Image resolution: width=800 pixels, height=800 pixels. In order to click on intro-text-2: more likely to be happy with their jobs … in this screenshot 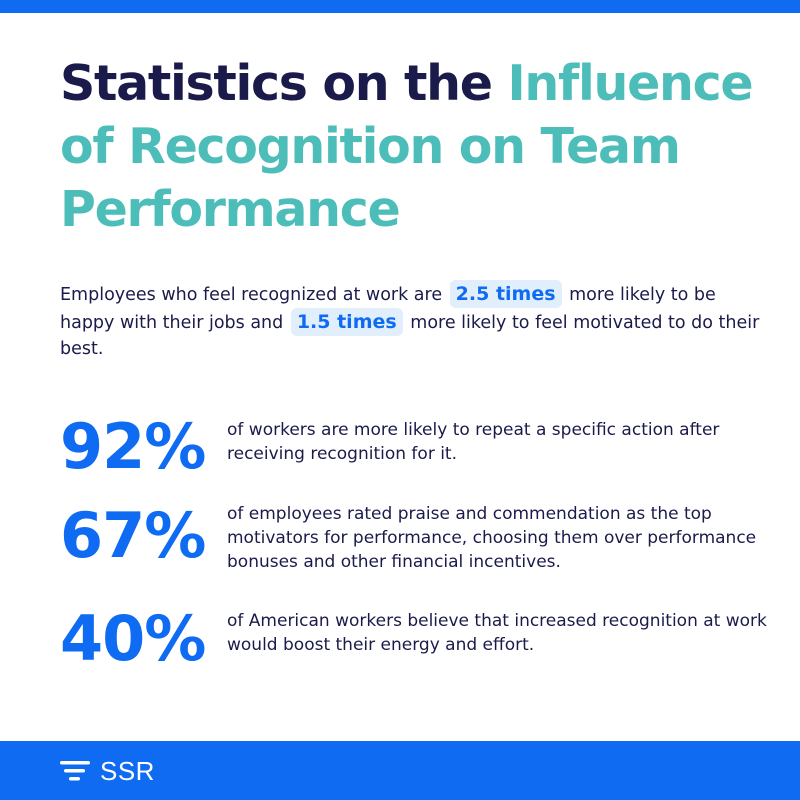, I will do `click(388, 309)`.